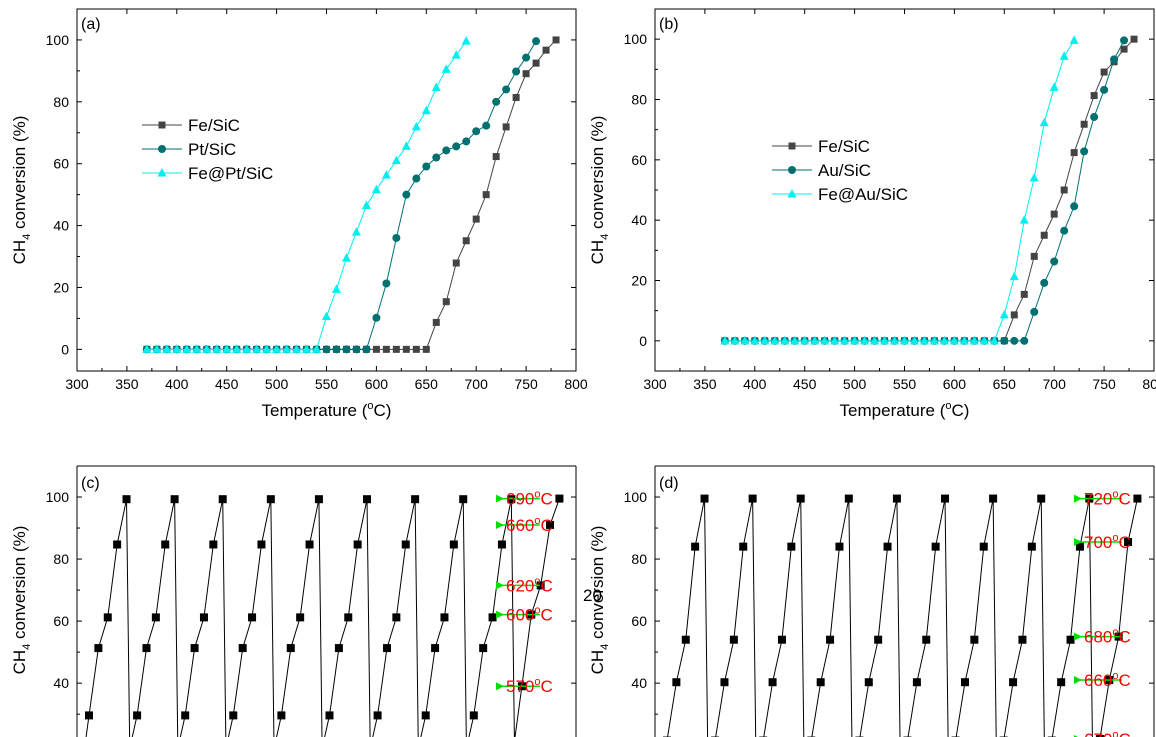 The width and height of the screenshot is (1156, 737). I want to click on x-tick-label: 400, so click(755, 384).